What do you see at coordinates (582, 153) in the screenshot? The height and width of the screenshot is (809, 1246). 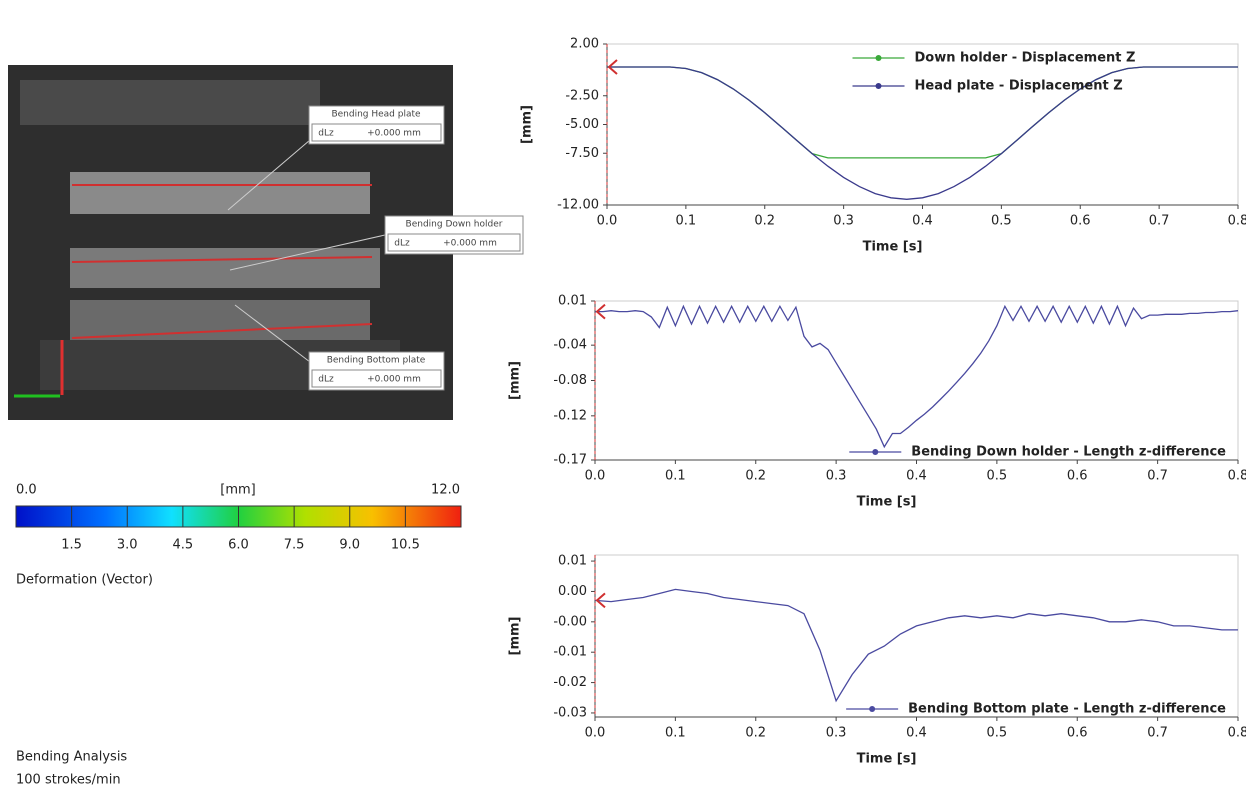 I see `y-tick-label: -7.50` at bounding box center [582, 153].